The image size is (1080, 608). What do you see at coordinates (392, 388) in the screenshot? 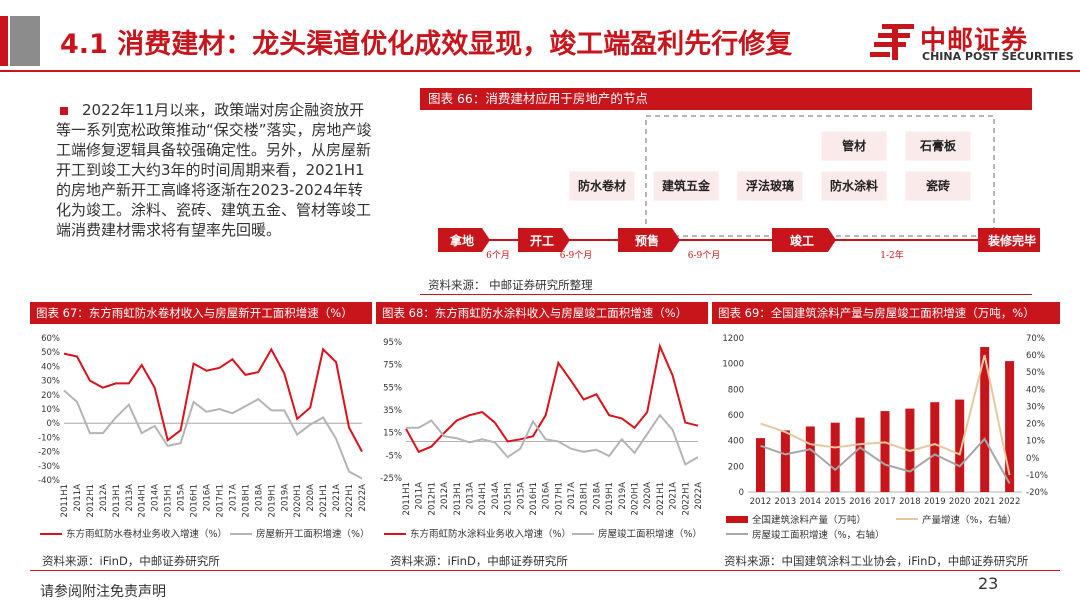
I see `y-tick-label: 55%` at bounding box center [392, 388].